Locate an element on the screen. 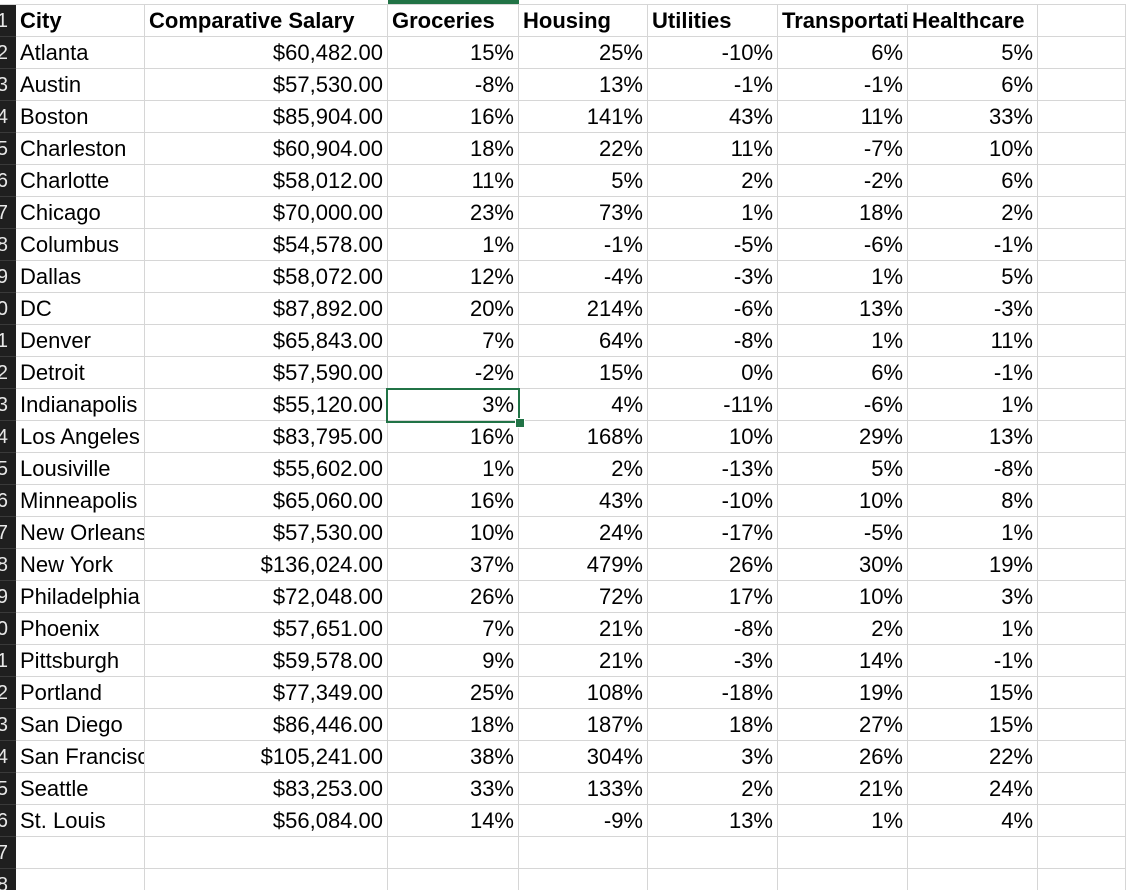 The width and height of the screenshot is (1126, 890). cell: 19% is located at coordinates (843, 693).